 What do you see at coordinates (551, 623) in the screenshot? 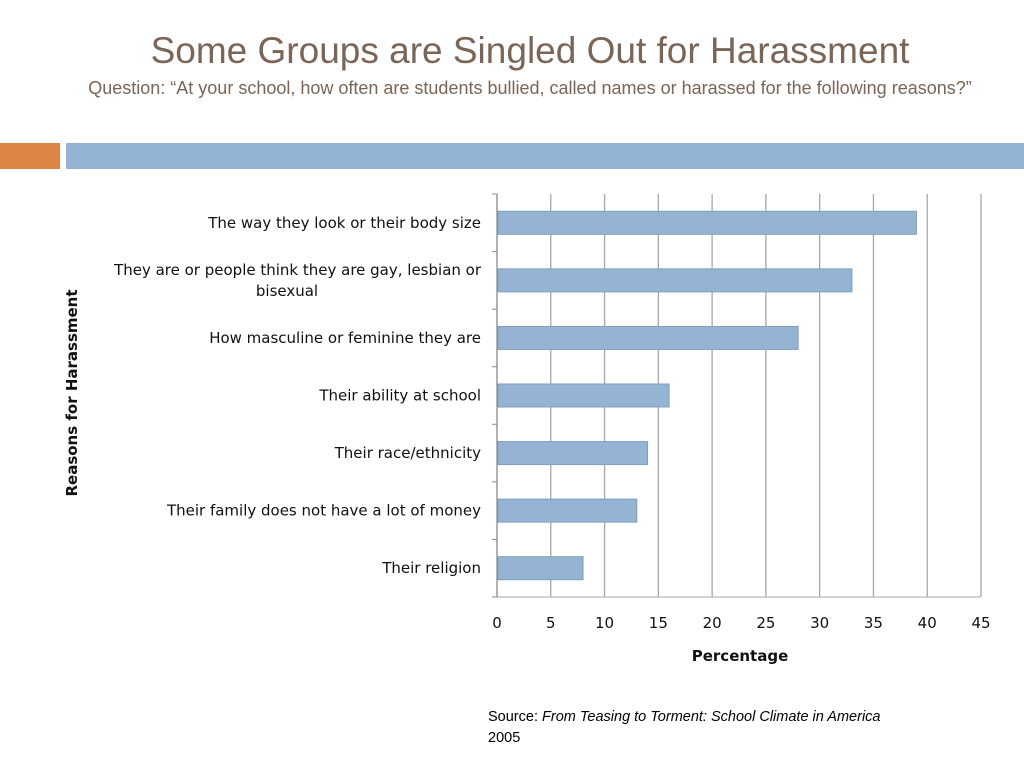
I see `x-tick-label: 5` at bounding box center [551, 623].